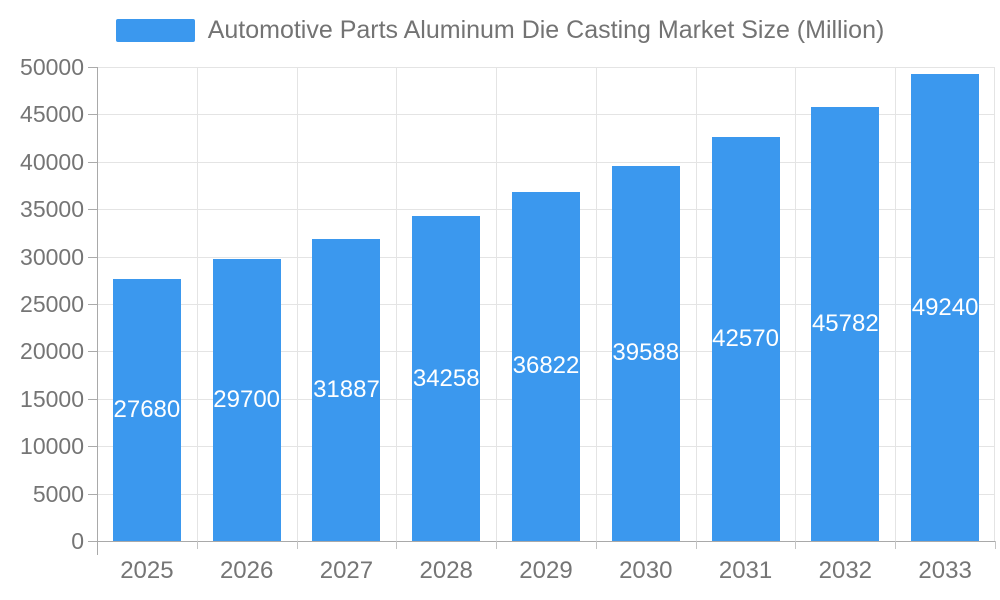 The width and height of the screenshot is (1000, 600). What do you see at coordinates (845, 570) in the screenshot?
I see `x-axis-label: 2032` at bounding box center [845, 570].